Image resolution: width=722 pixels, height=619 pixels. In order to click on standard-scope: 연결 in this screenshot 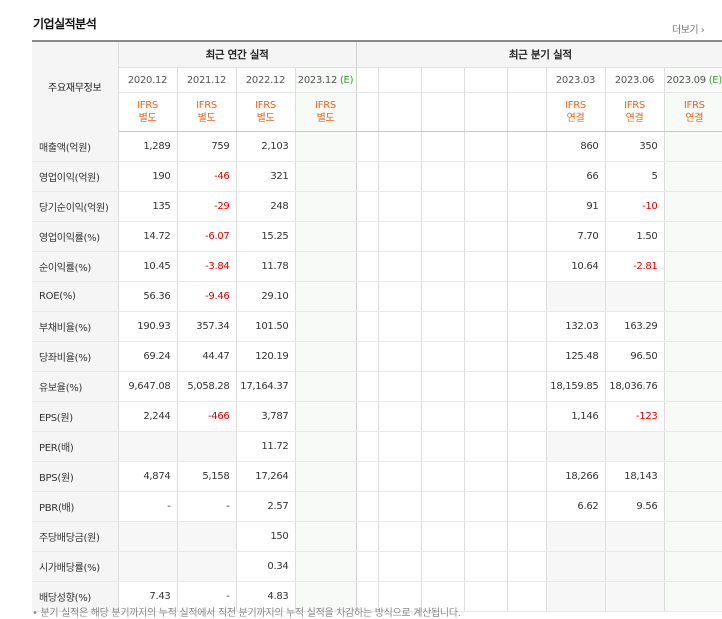, I will do `click(576, 118)`.